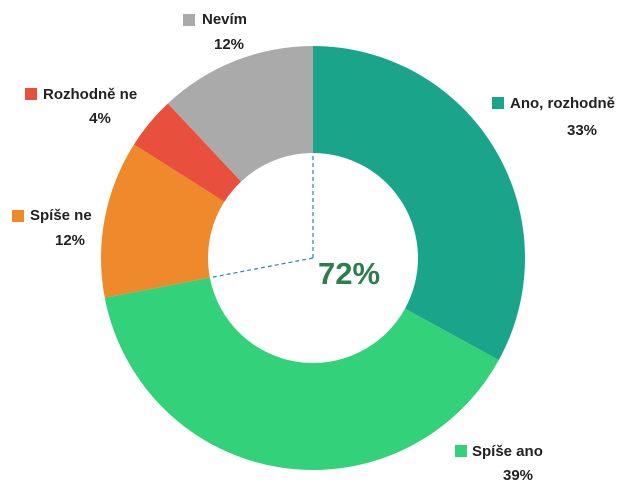 This screenshot has width=643, height=483. I want to click on slice-value-label: 39%, so click(518, 475).